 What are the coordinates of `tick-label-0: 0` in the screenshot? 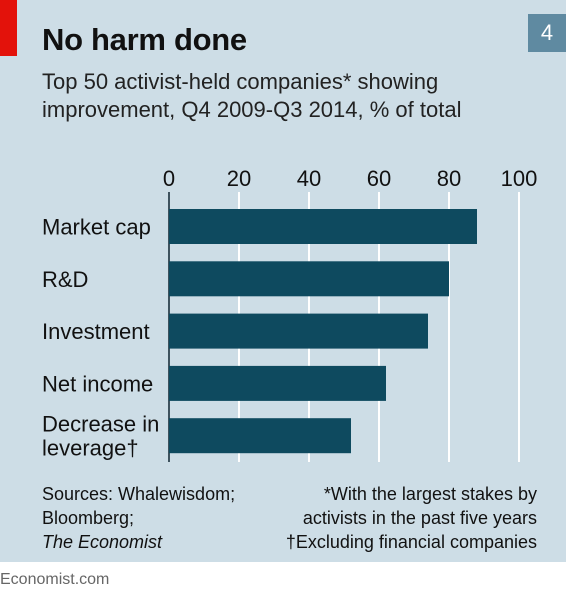 It's located at (169, 178).